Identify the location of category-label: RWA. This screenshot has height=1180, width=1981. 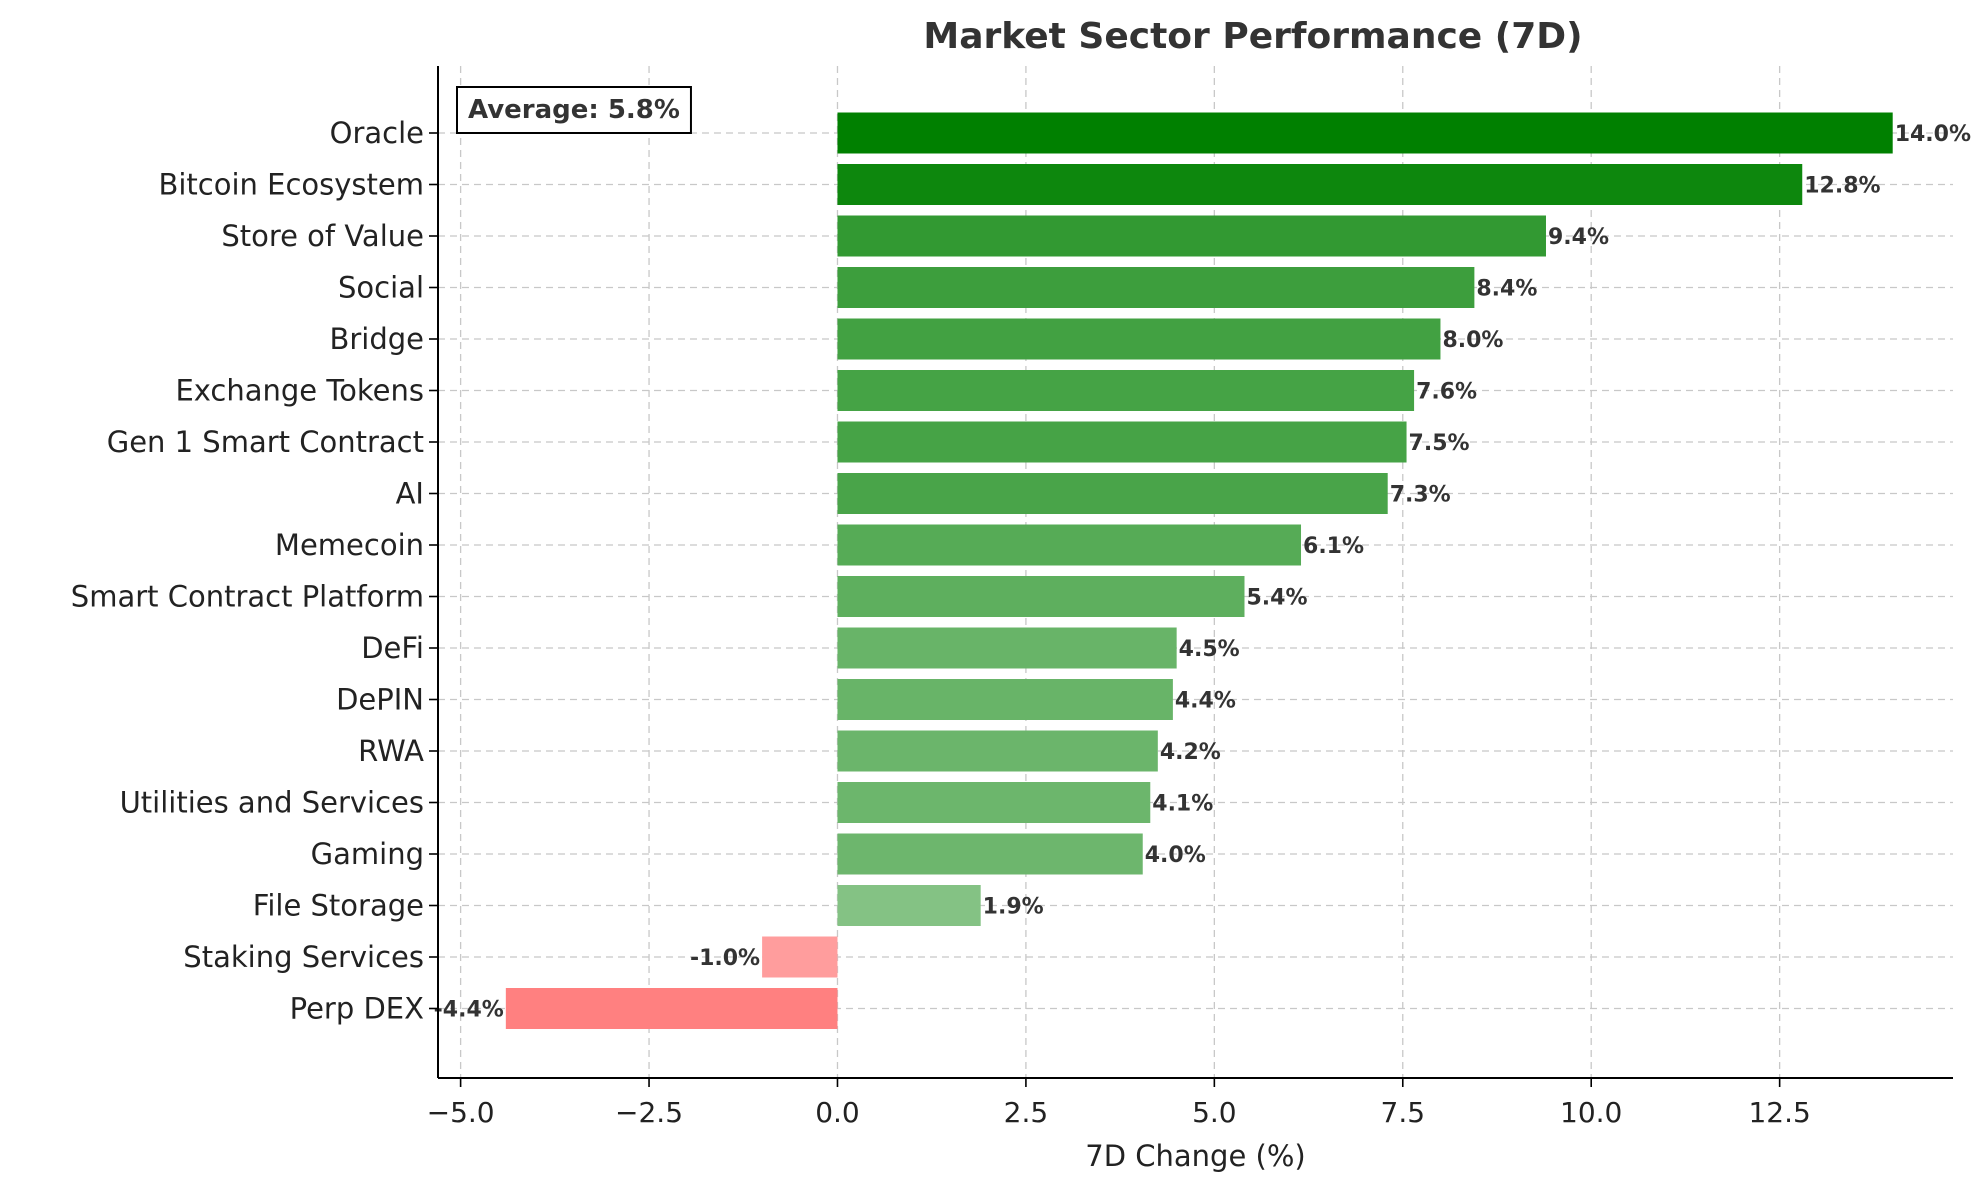
(391, 751).